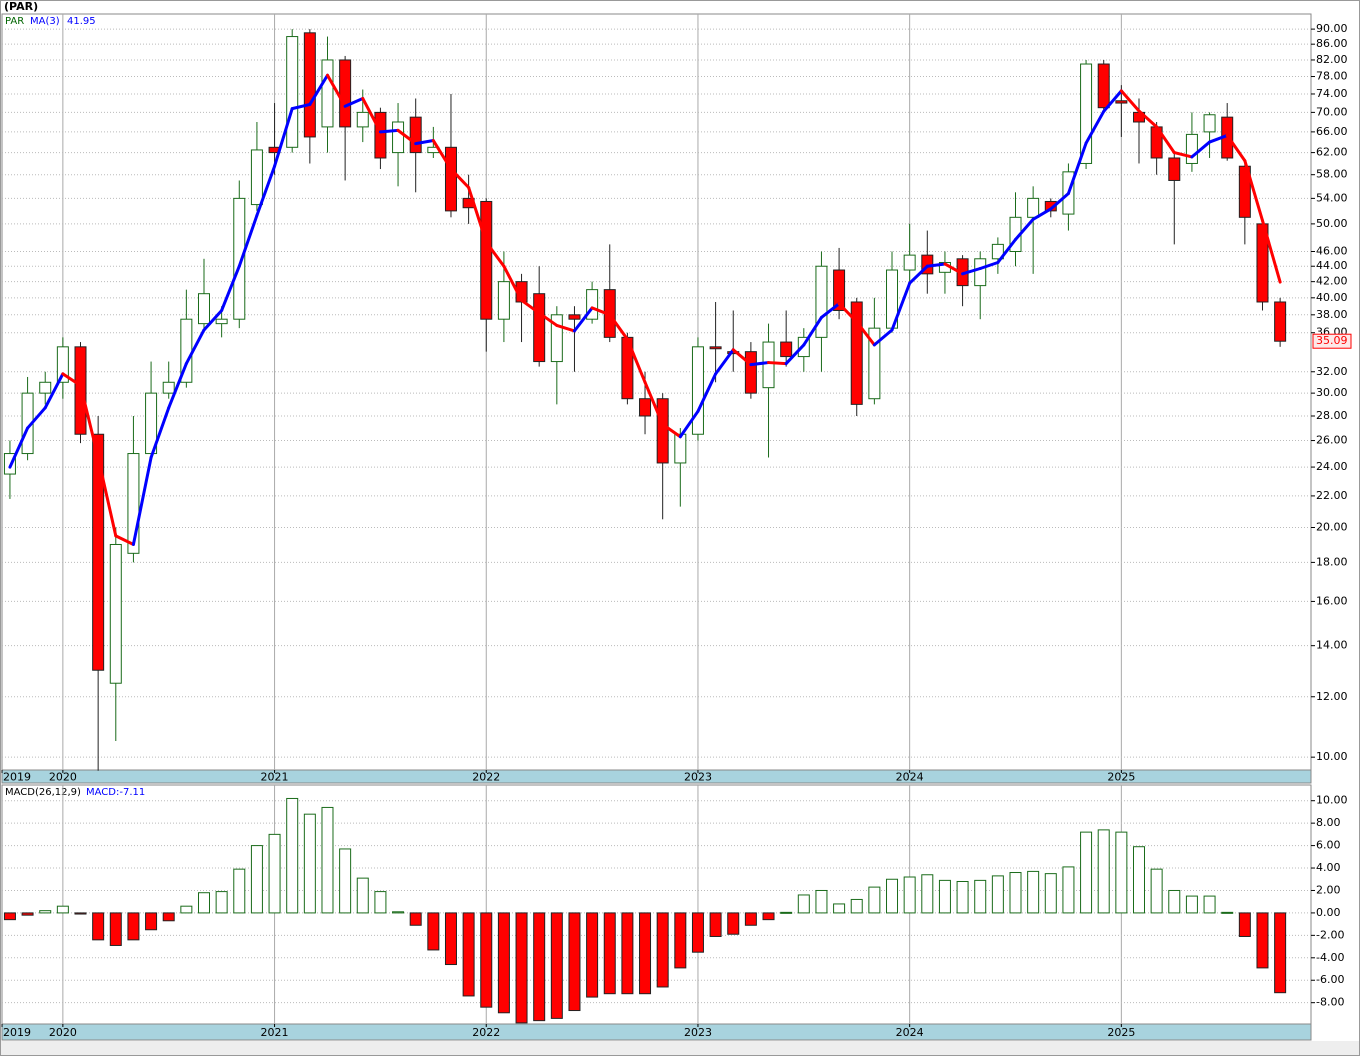  What do you see at coordinates (698, 1032) in the screenshot?
I see `x-tick-label: 2023` at bounding box center [698, 1032].